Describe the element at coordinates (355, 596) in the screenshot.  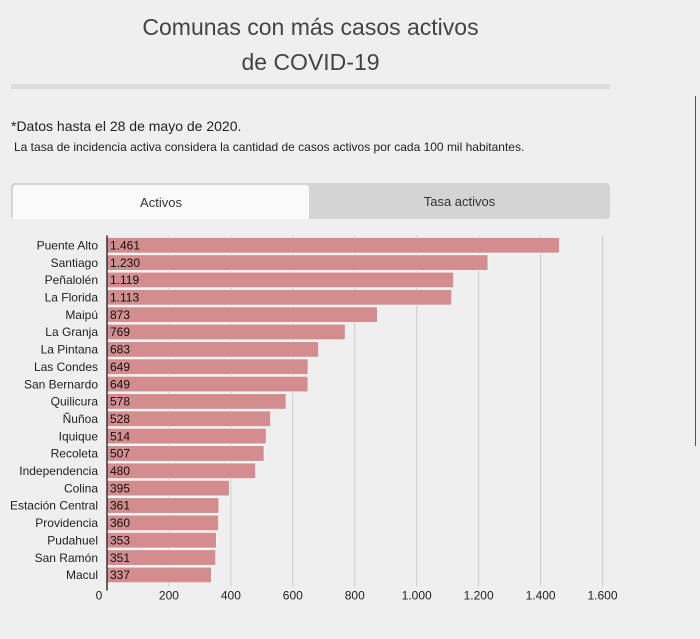
I see `x-tick-label: 800` at that location.